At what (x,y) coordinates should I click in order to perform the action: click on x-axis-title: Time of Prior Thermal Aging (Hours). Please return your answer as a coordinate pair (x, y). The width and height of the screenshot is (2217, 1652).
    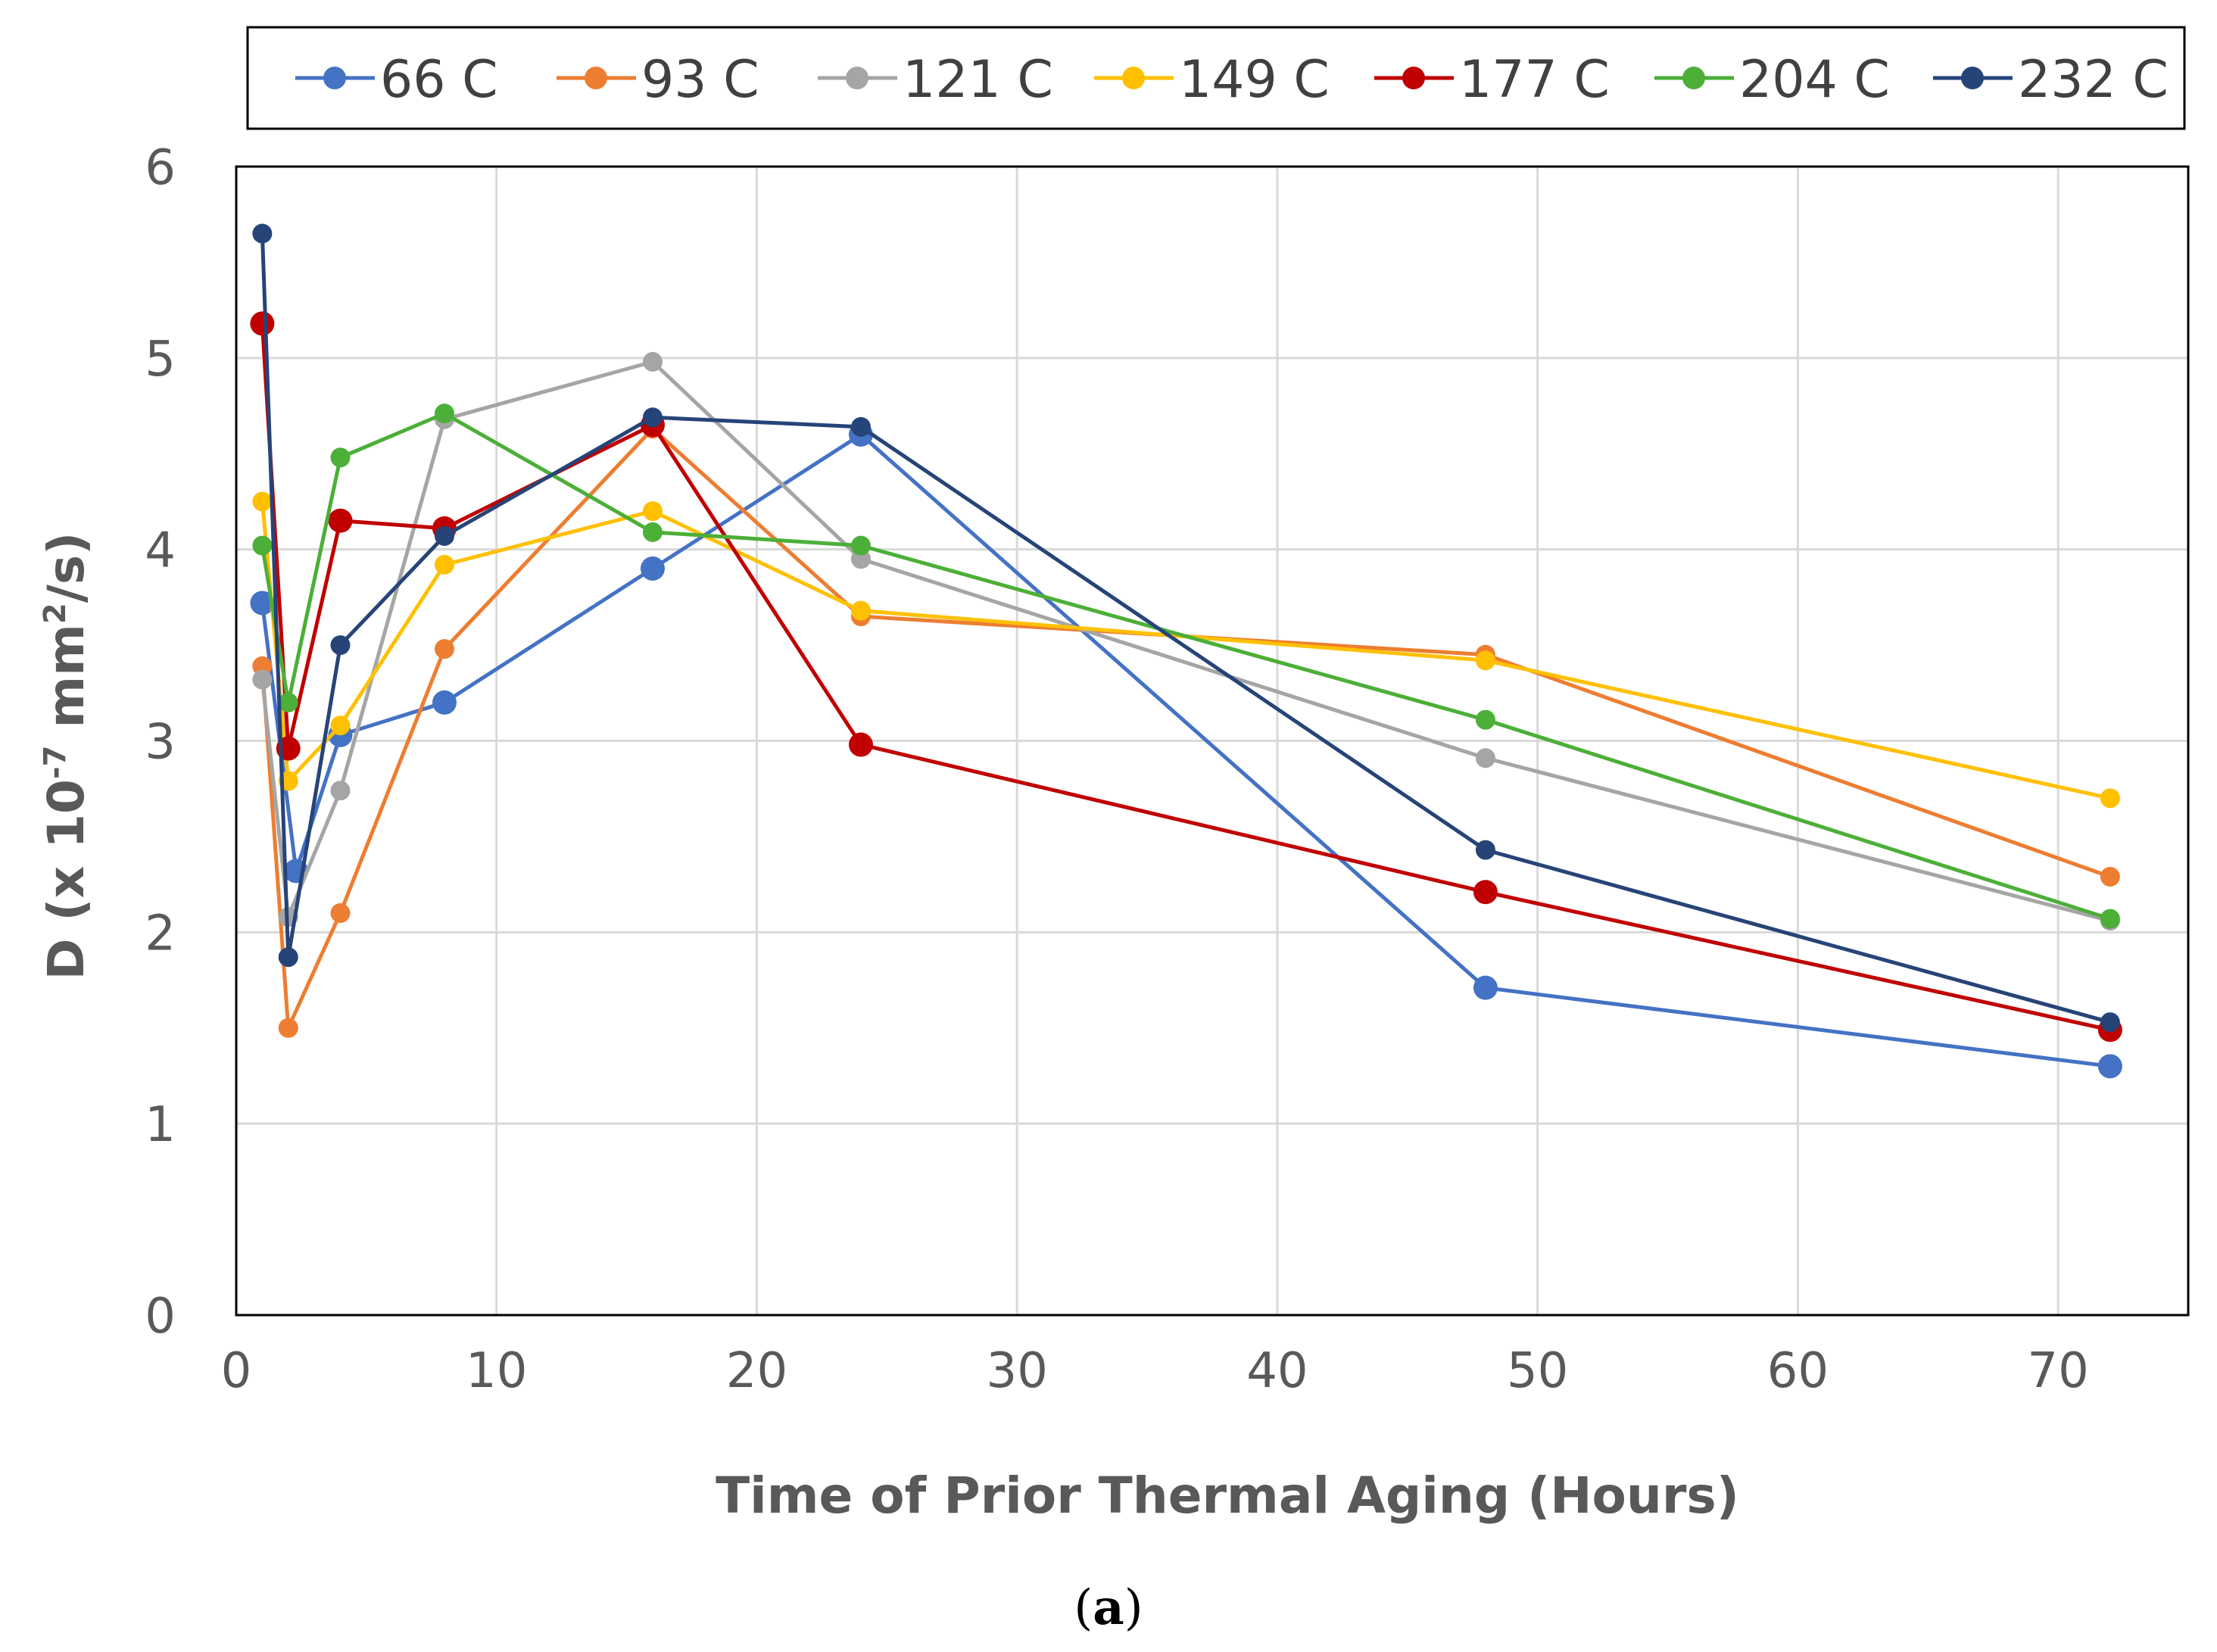
    Looking at the image, I should click on (1227, 1496).